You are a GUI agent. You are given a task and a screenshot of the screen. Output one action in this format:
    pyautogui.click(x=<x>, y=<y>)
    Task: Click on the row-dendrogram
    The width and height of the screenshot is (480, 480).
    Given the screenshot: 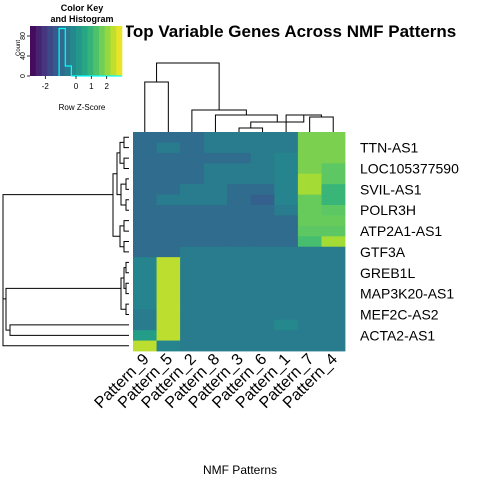 What is the action you would take?
    pyautogui.click(x=65, y=241)
    